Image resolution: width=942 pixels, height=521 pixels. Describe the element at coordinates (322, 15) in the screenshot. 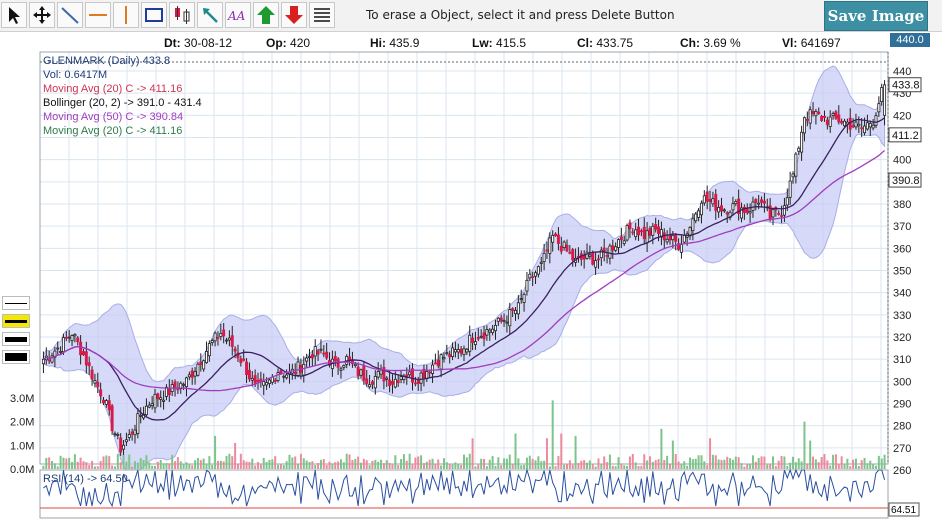

I see `lines-tool` at that location.